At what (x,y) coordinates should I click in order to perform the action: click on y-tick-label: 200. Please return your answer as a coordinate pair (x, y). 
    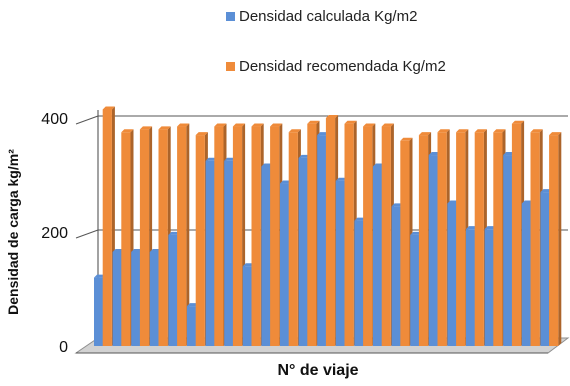
    Looking at the image, I should click on (54, 233).